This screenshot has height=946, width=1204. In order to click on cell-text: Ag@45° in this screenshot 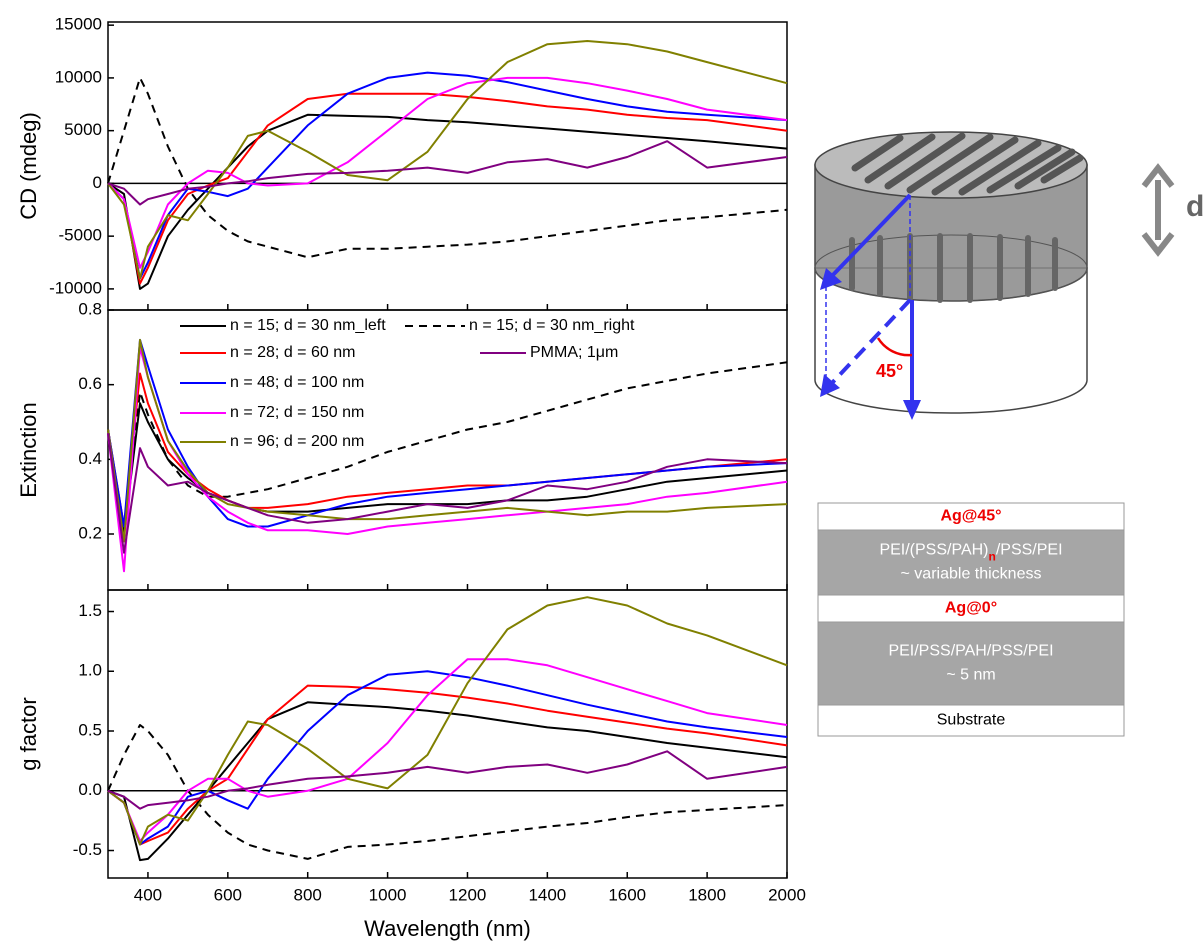, I will do `click(970, 516)`.